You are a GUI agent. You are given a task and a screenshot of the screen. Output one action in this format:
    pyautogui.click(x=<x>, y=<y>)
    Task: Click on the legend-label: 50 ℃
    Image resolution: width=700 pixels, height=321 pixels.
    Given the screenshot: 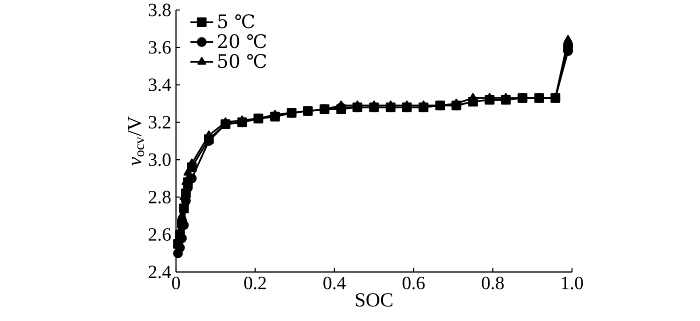 What is the action you would take?
    pyautogui.click(x=242, y=61)
    